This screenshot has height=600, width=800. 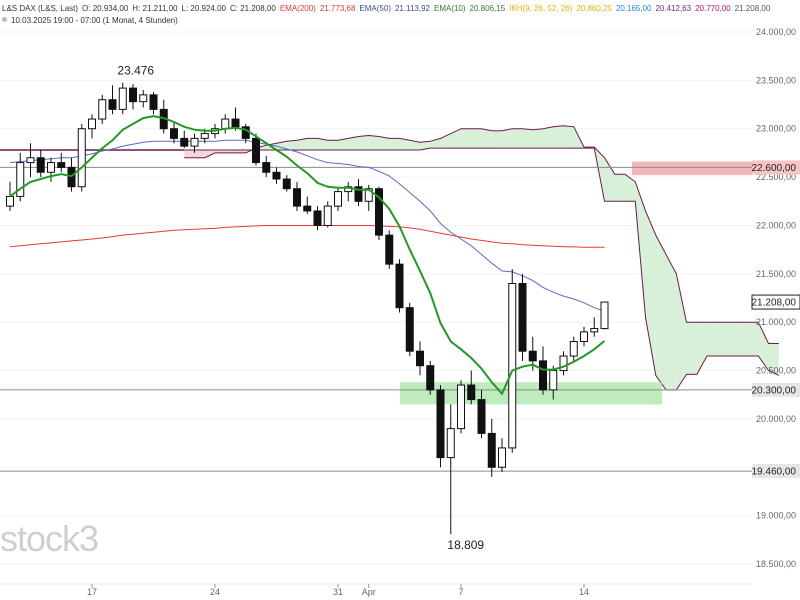 I want to click on resistance-zone, so click(x=692, y=168).